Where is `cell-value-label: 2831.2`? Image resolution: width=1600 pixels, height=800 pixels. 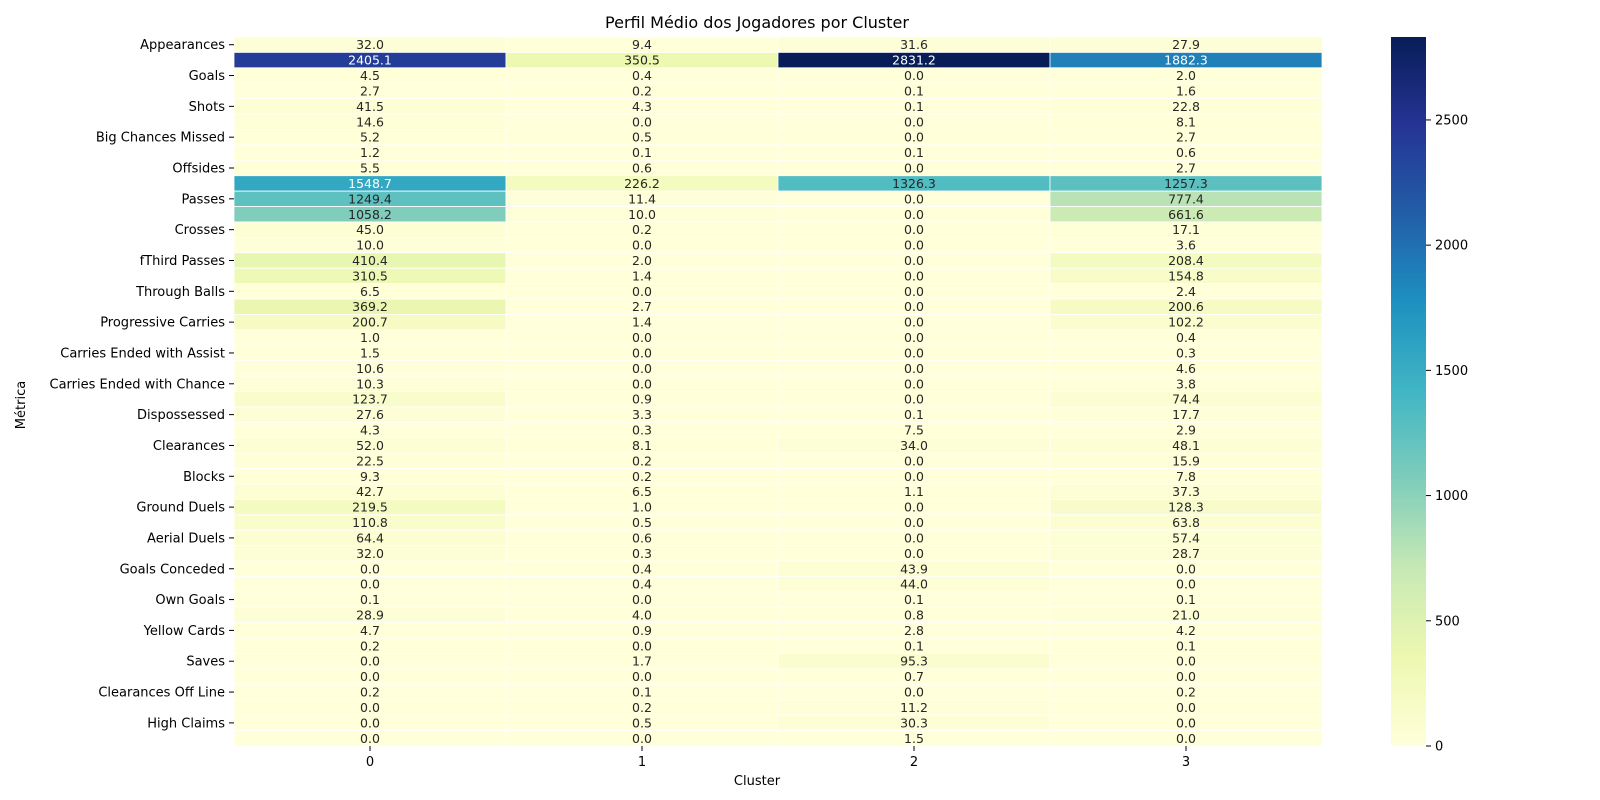 cell-value-label: 2831.2 is located at coordinates (914, 60).